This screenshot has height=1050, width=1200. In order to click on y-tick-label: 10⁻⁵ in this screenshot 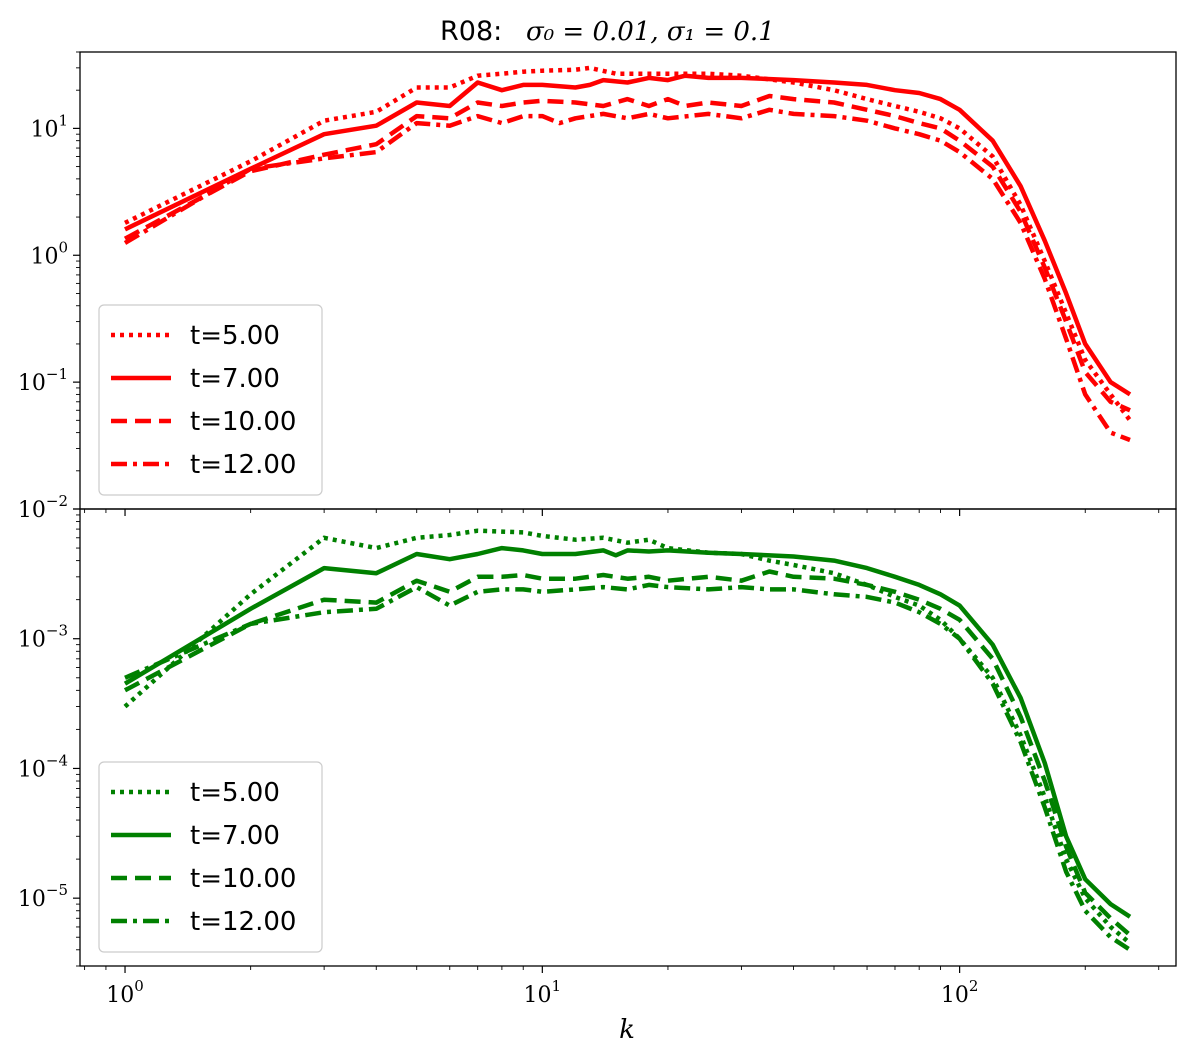, I will do `click(43, 896)`.